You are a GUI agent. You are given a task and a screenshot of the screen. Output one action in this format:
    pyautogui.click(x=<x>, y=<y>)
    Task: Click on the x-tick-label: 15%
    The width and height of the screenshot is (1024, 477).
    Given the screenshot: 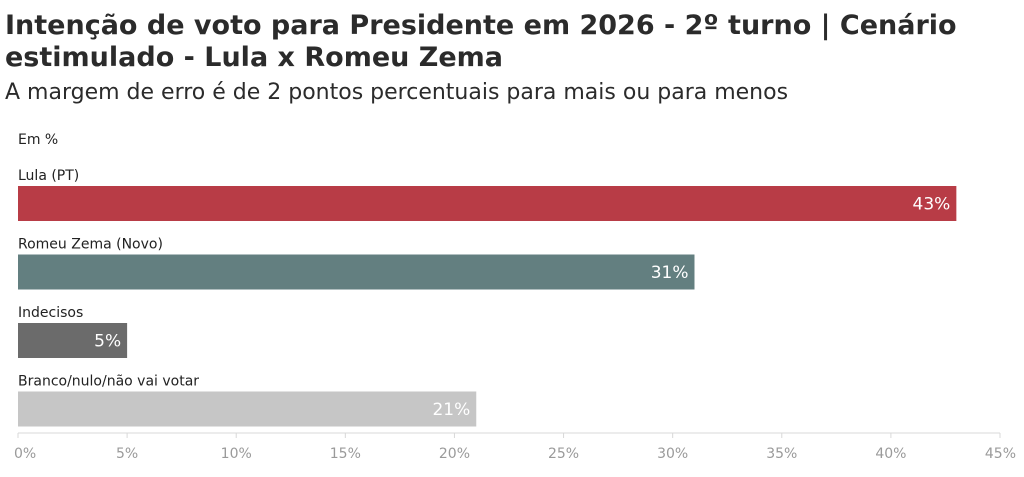 What is the action you would take?
    pyautogui.click(x=345, y=454)
    